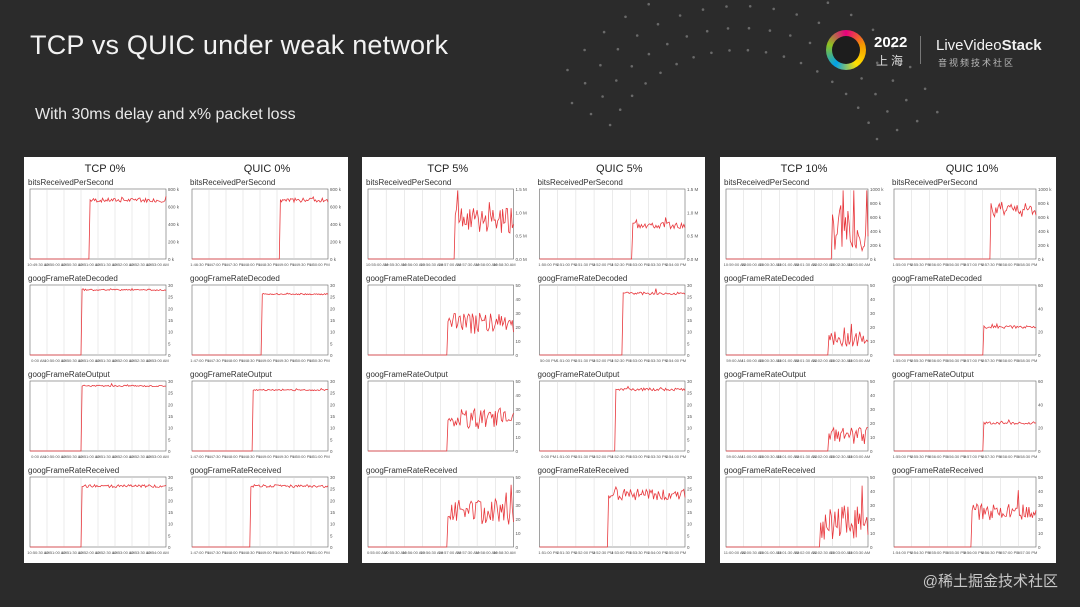 Image resolution: width=1080 pixels, height=607 pixels. I want to click on chart-title: TCP 5%, so click(447, 169).